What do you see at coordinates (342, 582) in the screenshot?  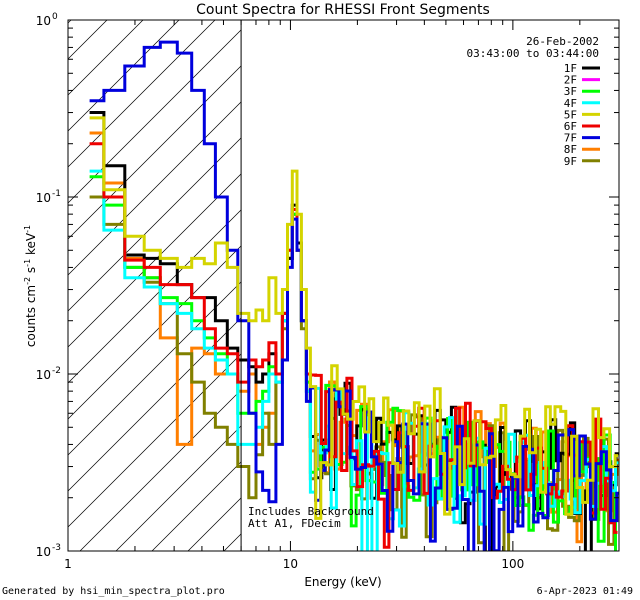 I see `x-axis-label: Energy (keV)` at bounding box center [342, 582].